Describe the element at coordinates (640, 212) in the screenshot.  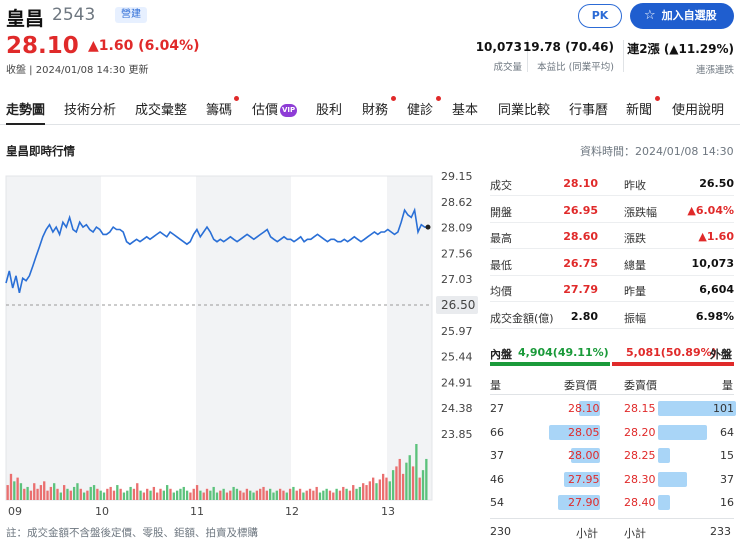
I see `quote-label: 漲跌幅` at that location.